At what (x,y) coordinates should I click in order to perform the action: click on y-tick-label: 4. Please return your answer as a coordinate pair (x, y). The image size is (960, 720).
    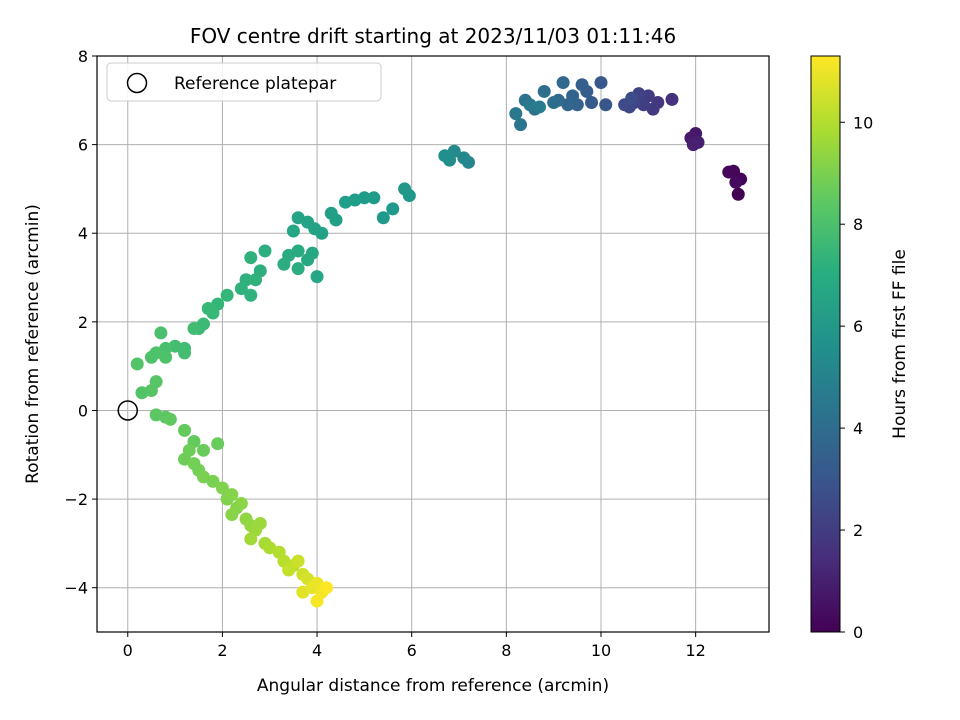
    Looking at the image, I should click on (83, 233).